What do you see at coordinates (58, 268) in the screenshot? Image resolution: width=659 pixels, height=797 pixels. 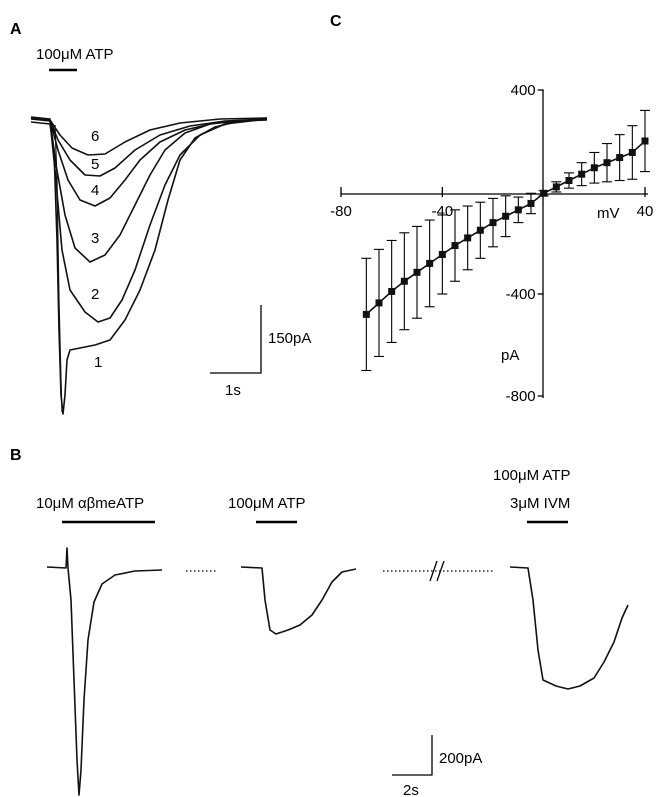 I see `trace-1-spike` at bounding box center [58, 268].